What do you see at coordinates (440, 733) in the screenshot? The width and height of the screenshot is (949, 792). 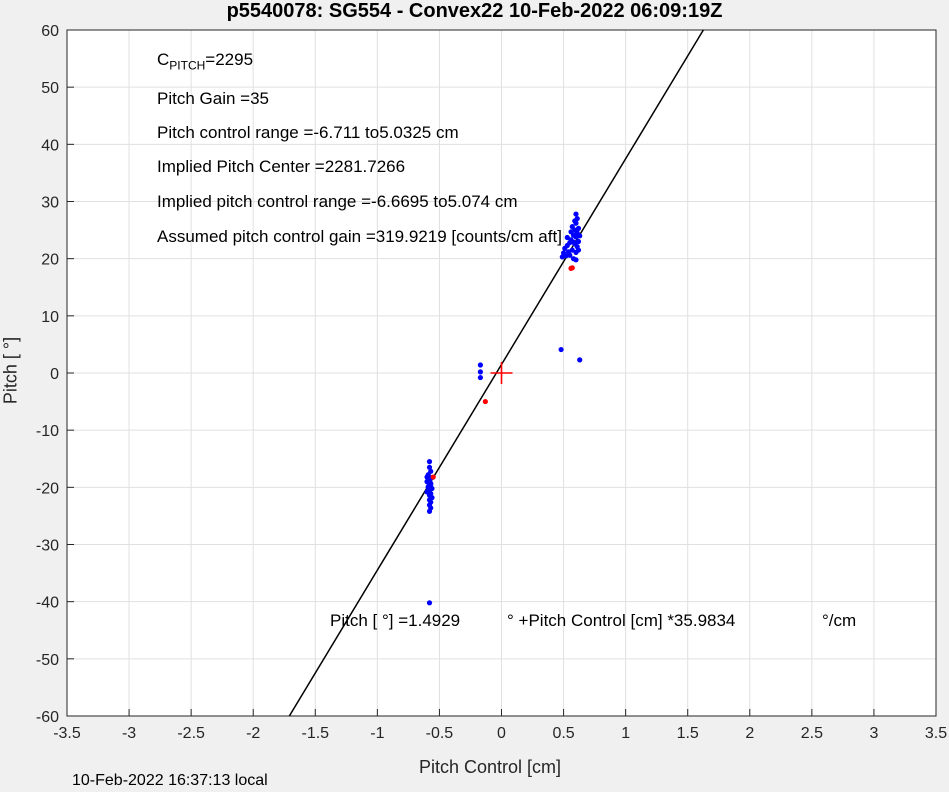 I see `x-tick-label: -0.5` at bounding box center [440, 733].